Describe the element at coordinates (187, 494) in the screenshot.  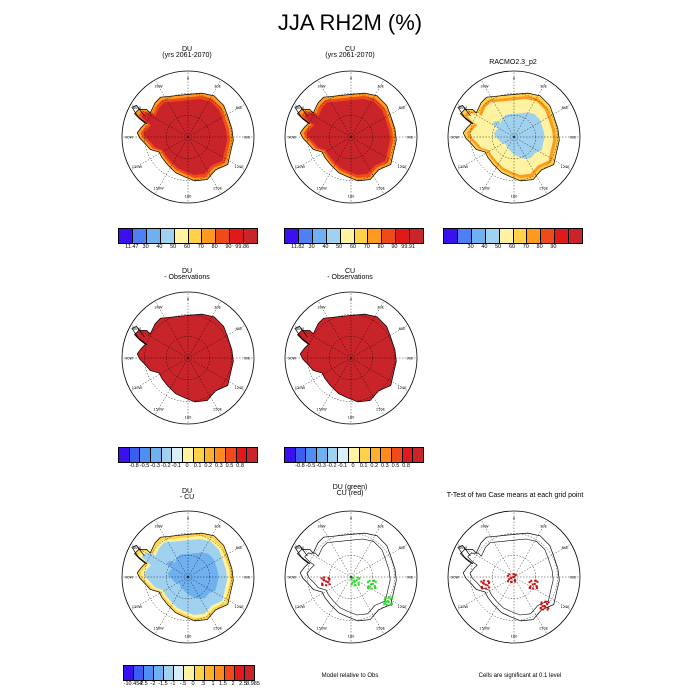
I see `panel-title-du-cu: DU - CU` at that location.